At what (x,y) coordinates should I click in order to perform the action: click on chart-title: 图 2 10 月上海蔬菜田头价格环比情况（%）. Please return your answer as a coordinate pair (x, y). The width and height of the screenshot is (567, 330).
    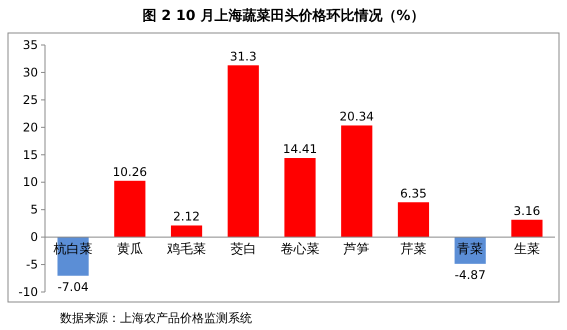
    Looking at the image, I should click on (283, 16).